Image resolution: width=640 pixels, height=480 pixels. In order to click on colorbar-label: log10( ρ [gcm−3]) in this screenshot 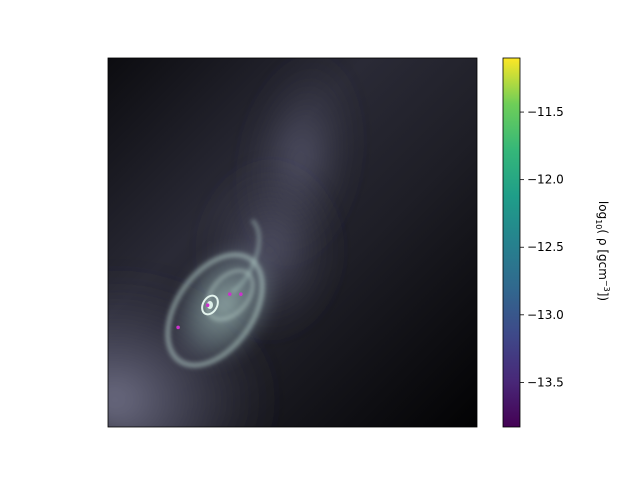, I will do `click(602, 251)`.